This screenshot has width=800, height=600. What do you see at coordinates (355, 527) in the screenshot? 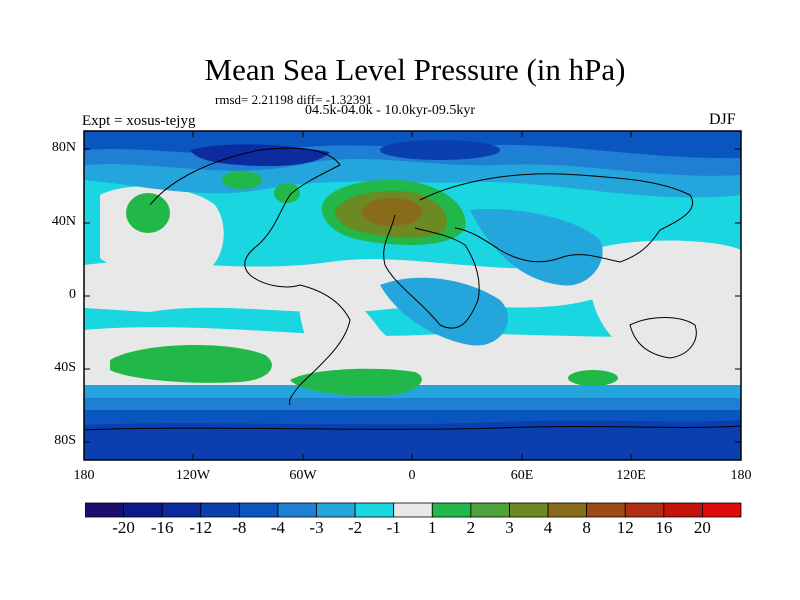
I see `colorbar-label: -2` at bounding box center [355, 527].